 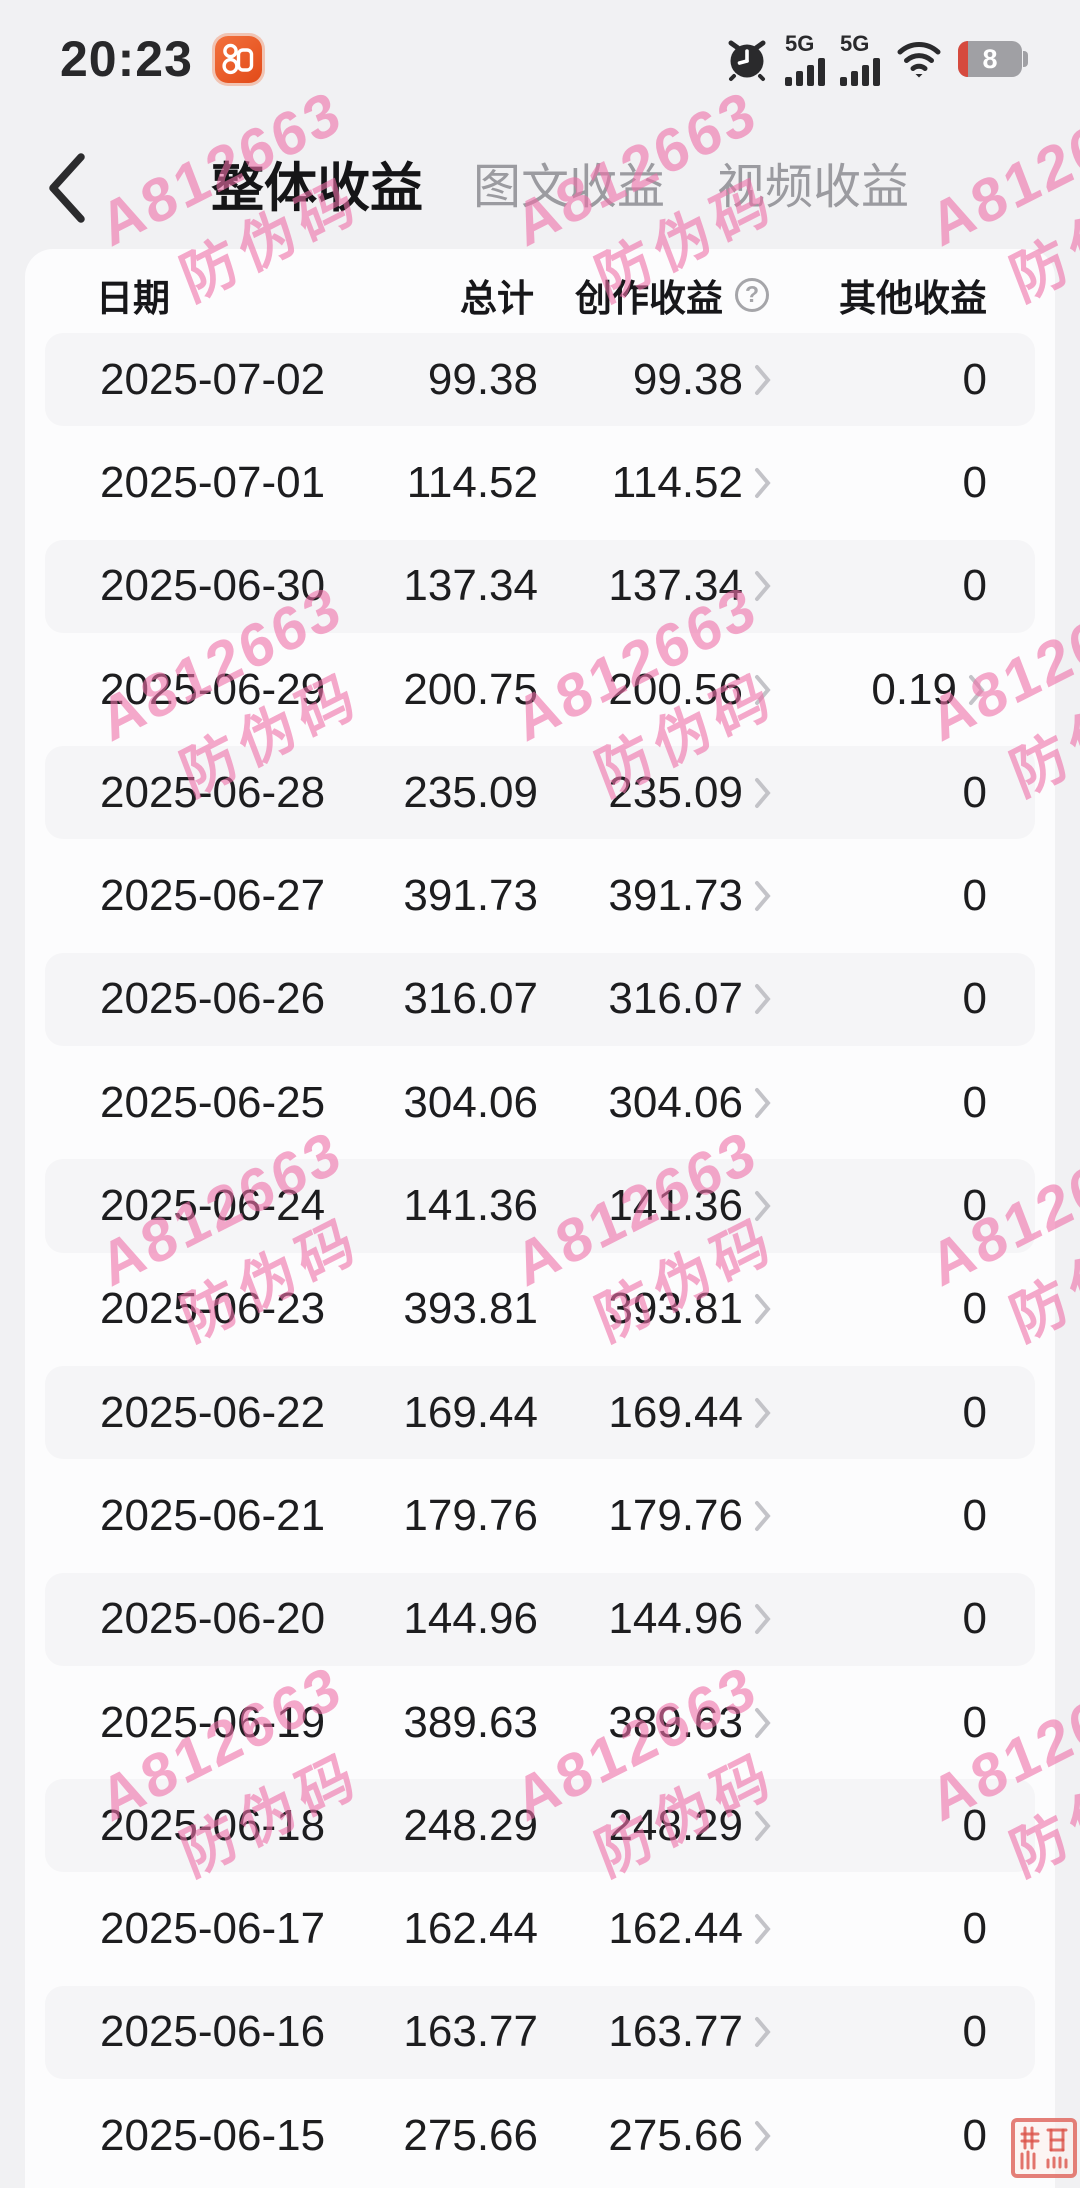 I want to click on row-creation-income: 275.66, so click(x=655, y=2136).